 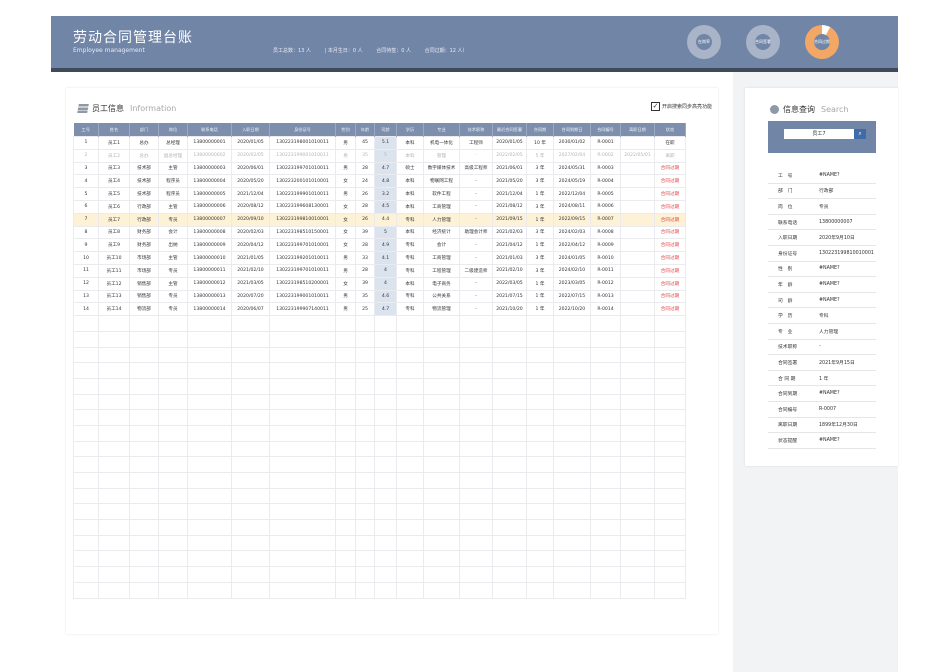 I want to click on table-cell: 35, so click(x=365, y=296).